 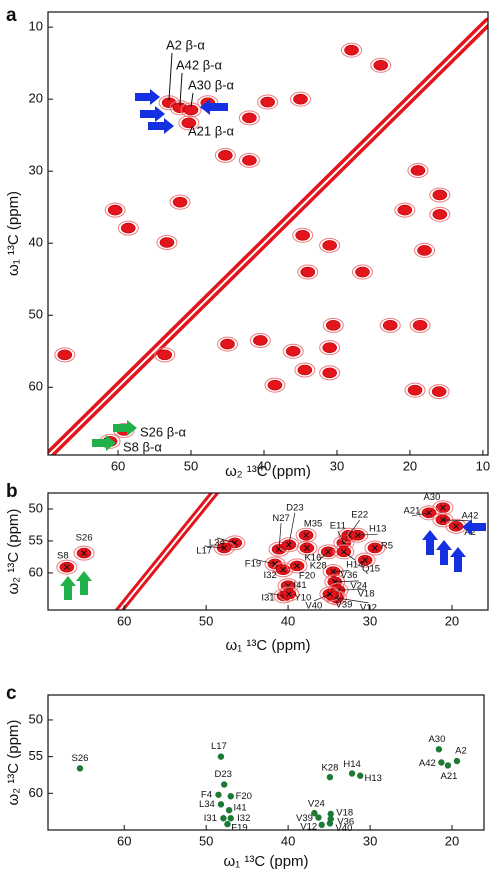 What do you see at coordinates (36, 718) in the screenshot?
I see `y-tick-label: 50` at bounding box center [36, 718].